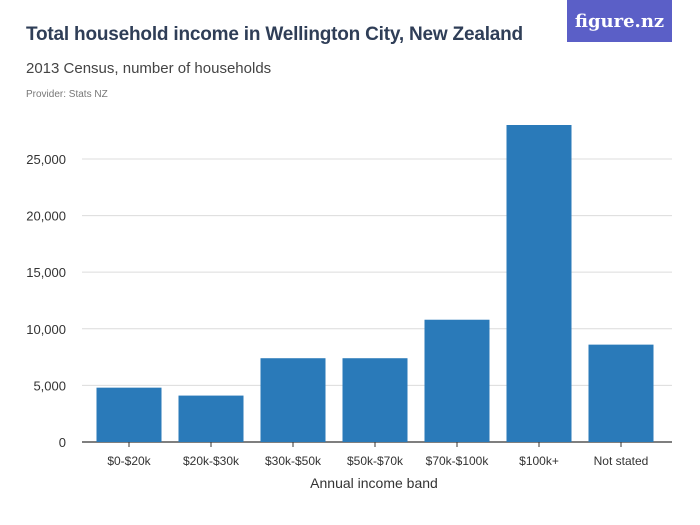  Describe the element at coordinates (211, 461) in the screenshot. I see `x-tick-label: $20k-$30k` at that location.